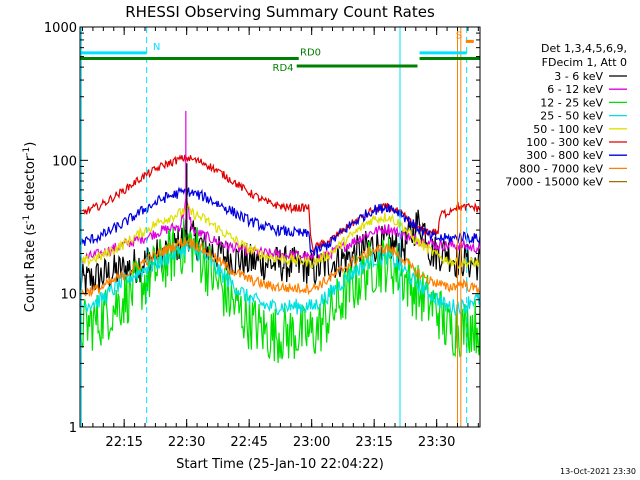 The width and height of the screenshot is (640, 480). Describe the element at coordinates (575, 89) in the screenshot. I see `legend-label-6-12-kev: 6 - 12 keV` at that location.